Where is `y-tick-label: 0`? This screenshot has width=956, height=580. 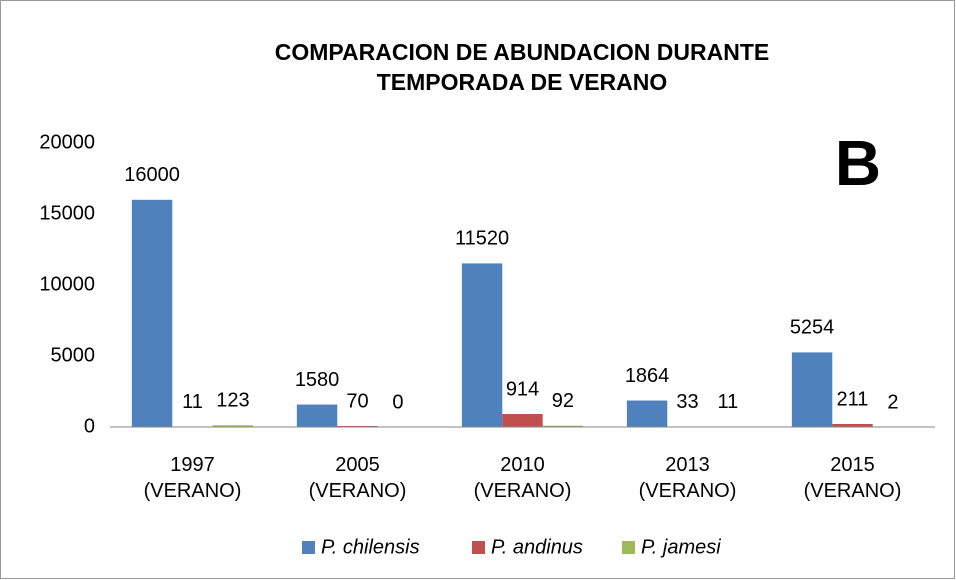 y-tick-label: 0 is located at coordinates (89, 426).